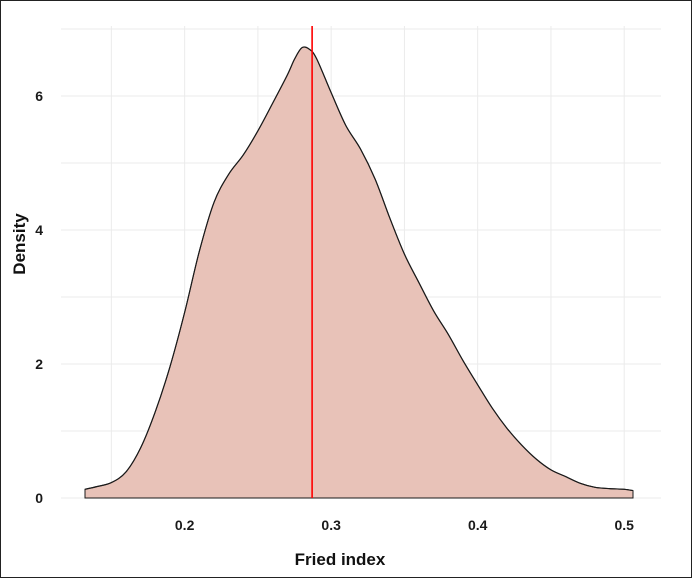  Describe the element at coordinates (478, 525) in the screenshot. I see `x-tick-label: 0.4` at that location.